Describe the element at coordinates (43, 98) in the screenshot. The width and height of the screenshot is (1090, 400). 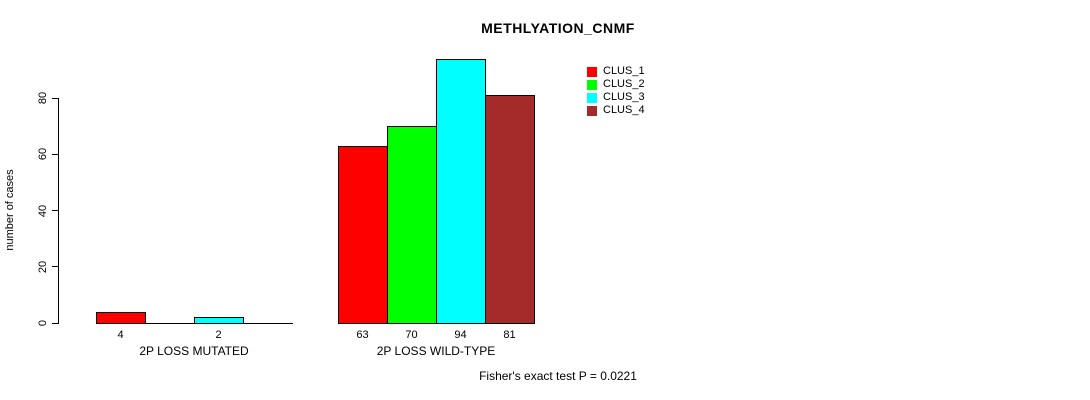
I see `y-tick-label: 80` at that location.